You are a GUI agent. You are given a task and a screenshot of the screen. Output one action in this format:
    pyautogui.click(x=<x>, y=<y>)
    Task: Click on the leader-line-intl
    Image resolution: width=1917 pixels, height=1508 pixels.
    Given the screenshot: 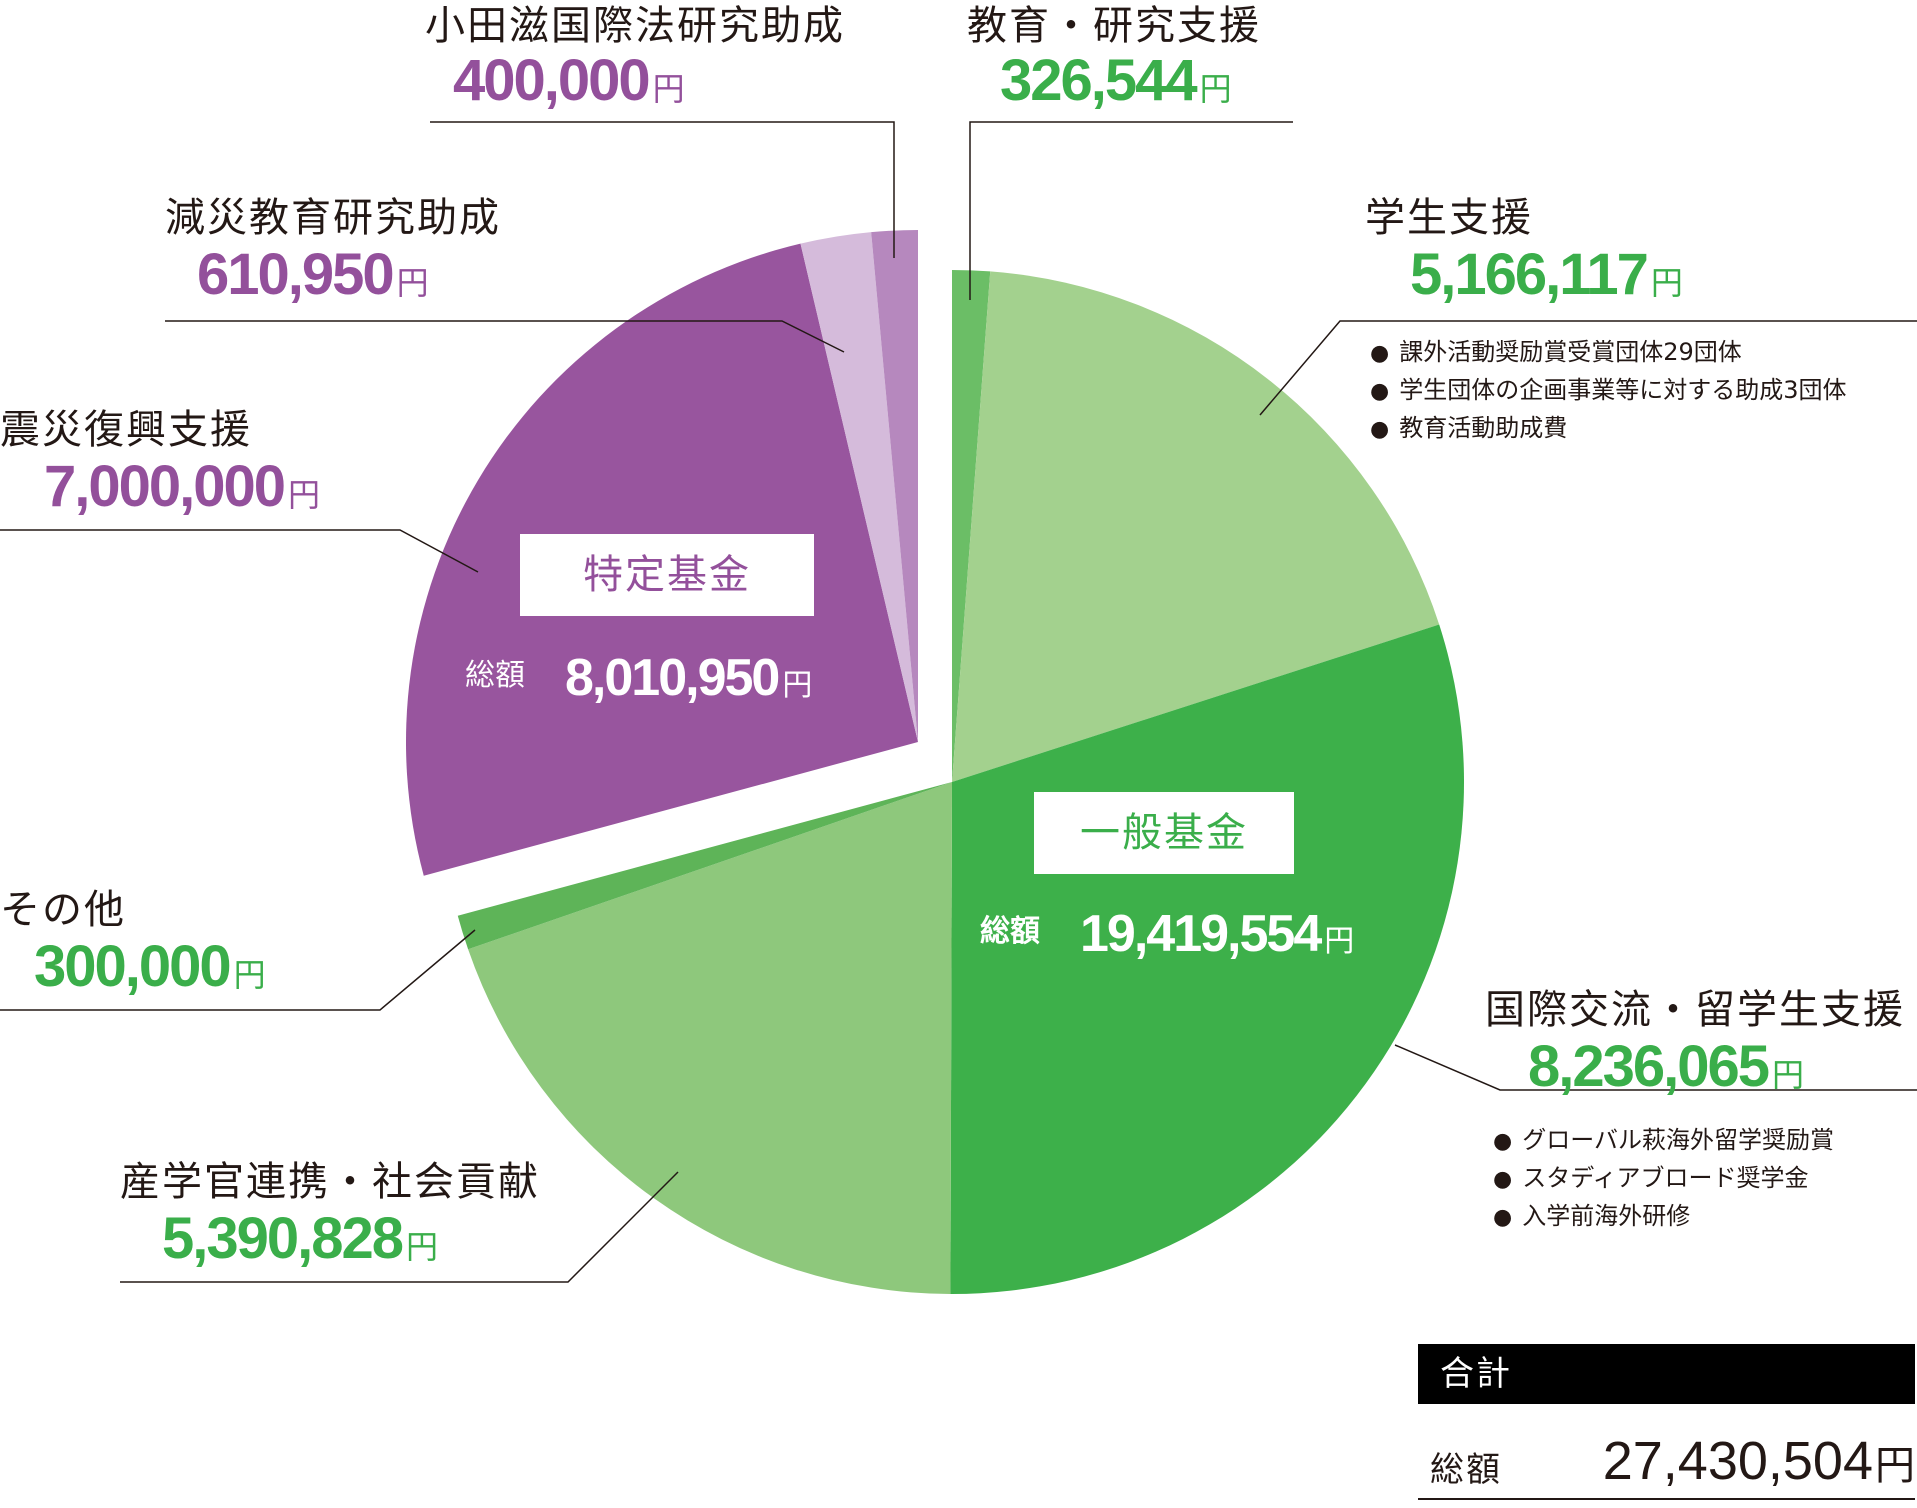 What is the action you would take?
    pyautogui.click(x=1655, y=1067)
    